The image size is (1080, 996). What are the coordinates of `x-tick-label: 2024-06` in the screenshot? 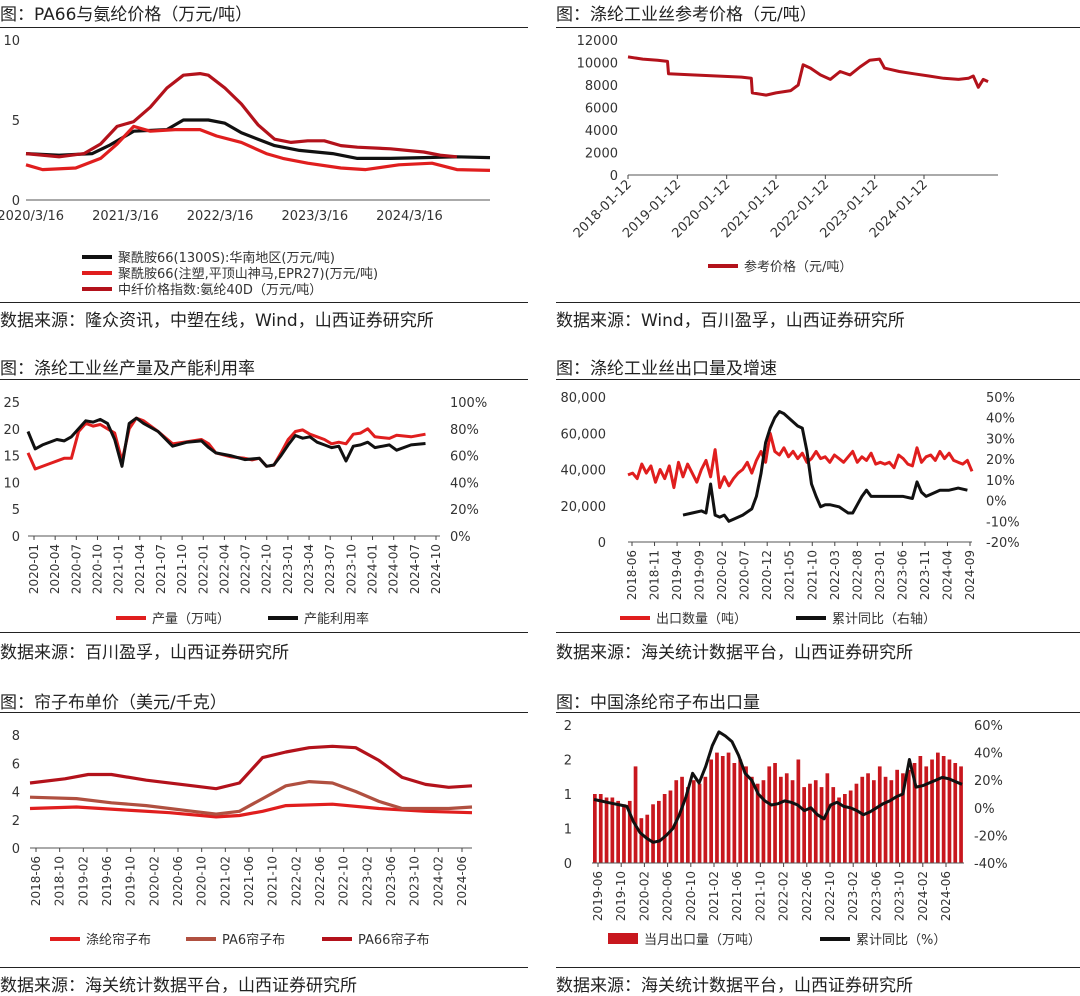 It's located at (946, 896).